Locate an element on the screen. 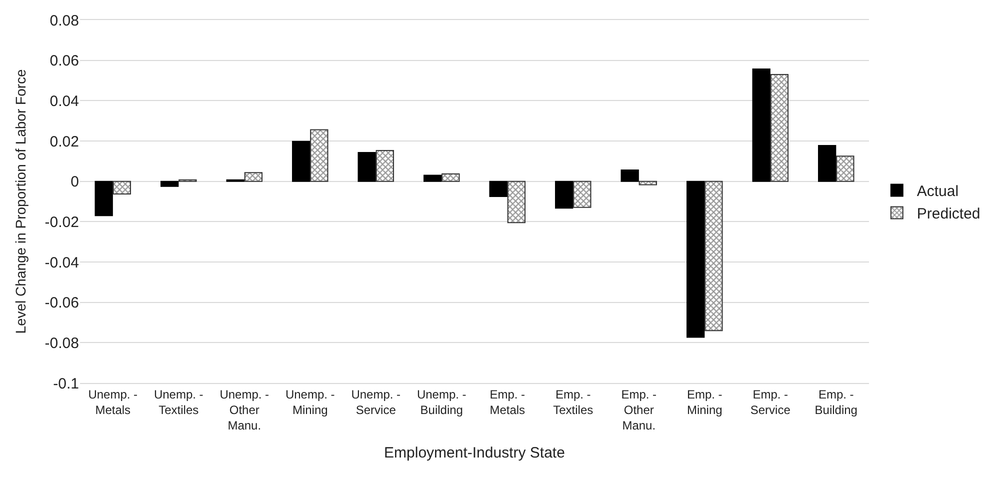  legend-label: Actual is located at coordinates (937, 191).